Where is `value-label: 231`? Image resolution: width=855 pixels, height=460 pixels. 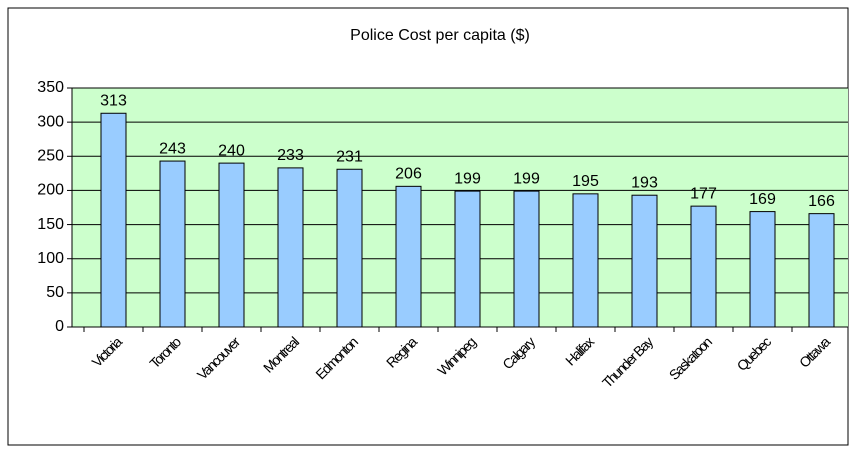
value-label: 231 is located at coordinates (349, 156).